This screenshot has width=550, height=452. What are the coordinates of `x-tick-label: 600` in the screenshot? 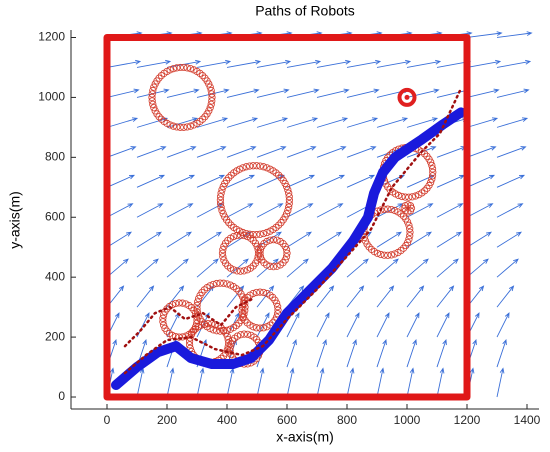 It's located at (287, 420).